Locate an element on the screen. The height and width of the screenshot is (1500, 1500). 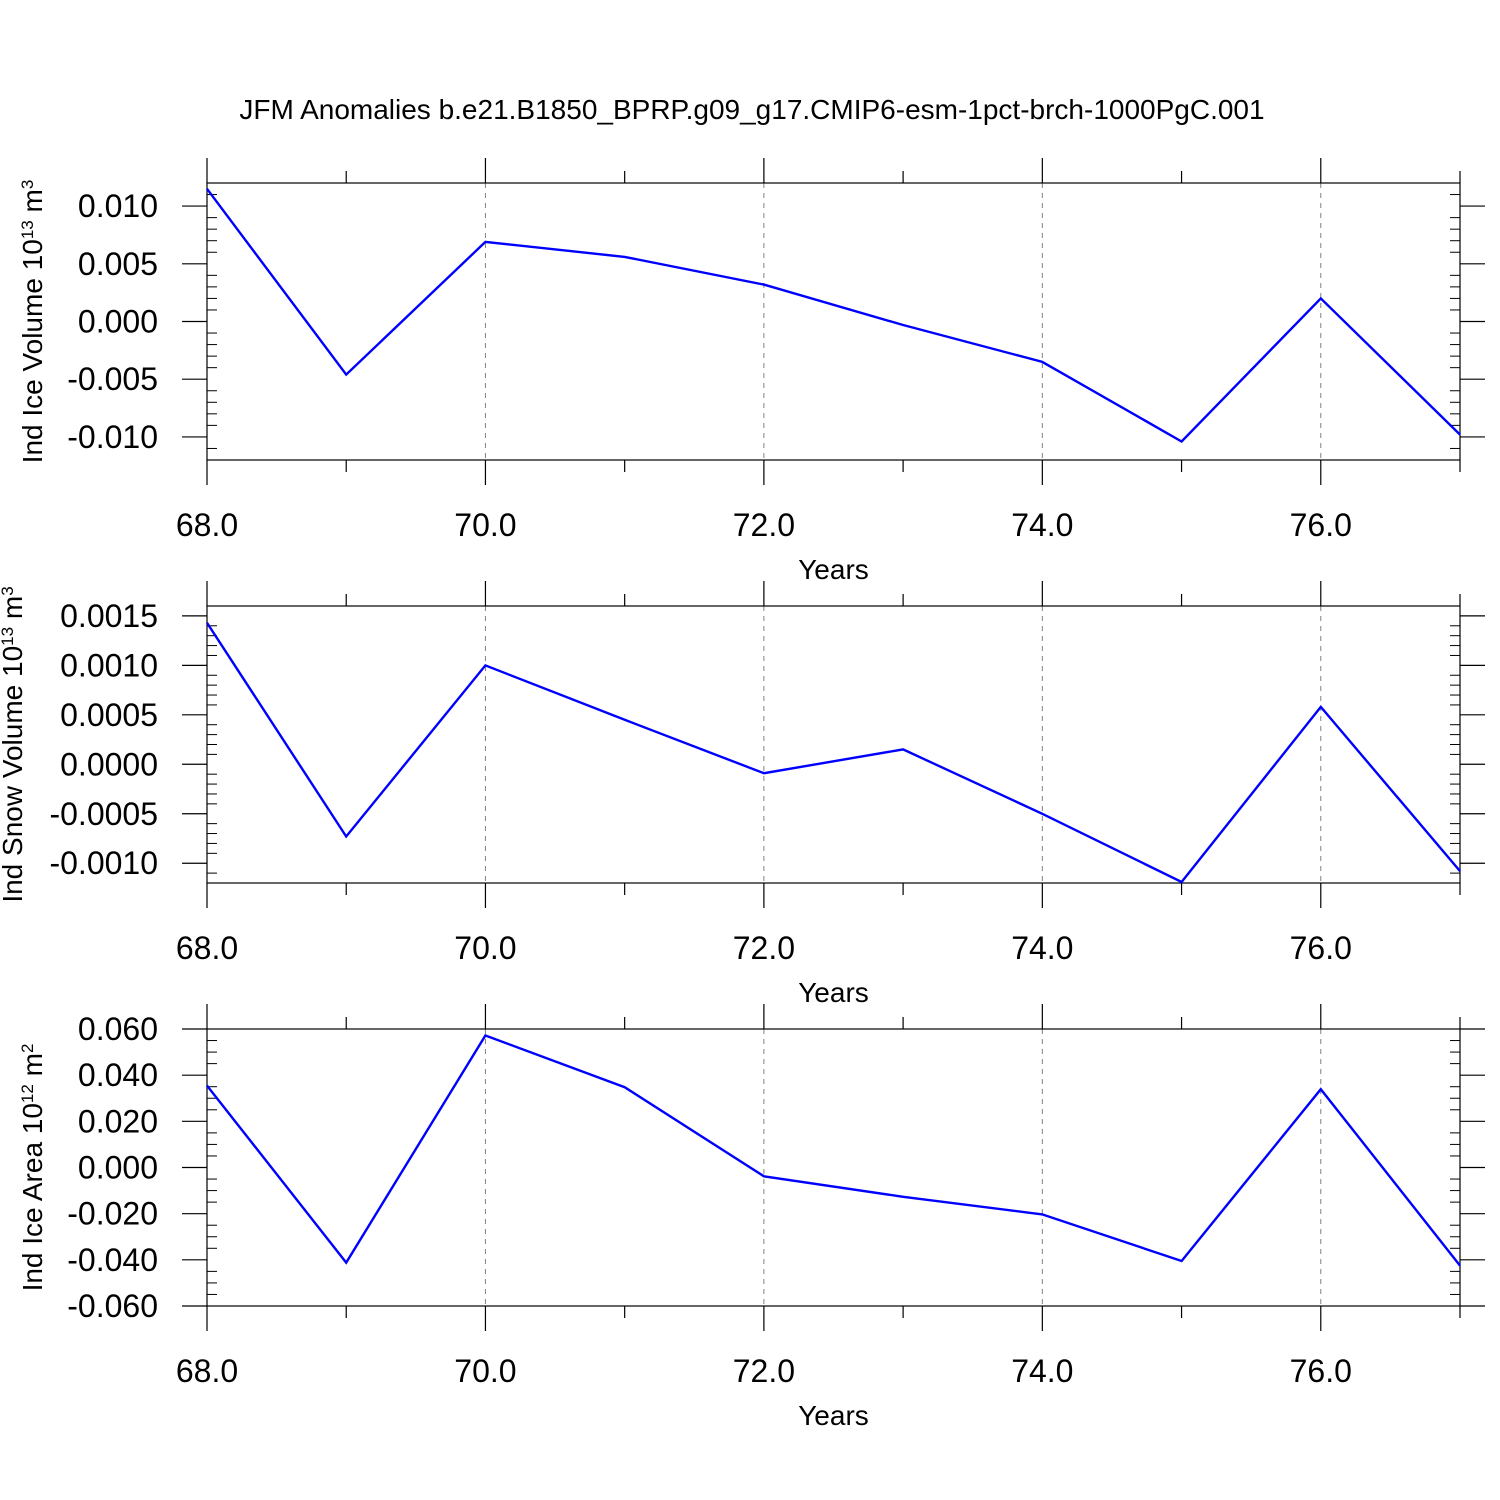
y-tick-label: -0.005 is located at coordinates (112, 379).